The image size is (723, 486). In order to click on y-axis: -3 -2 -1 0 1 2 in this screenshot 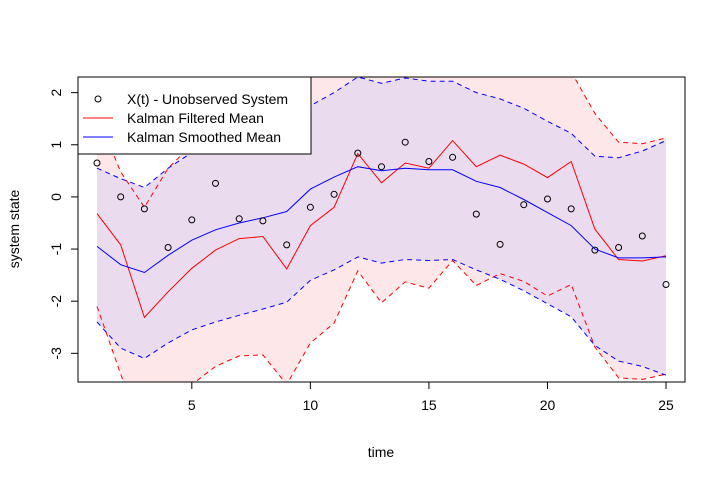, I will do `click(63, 224)`.